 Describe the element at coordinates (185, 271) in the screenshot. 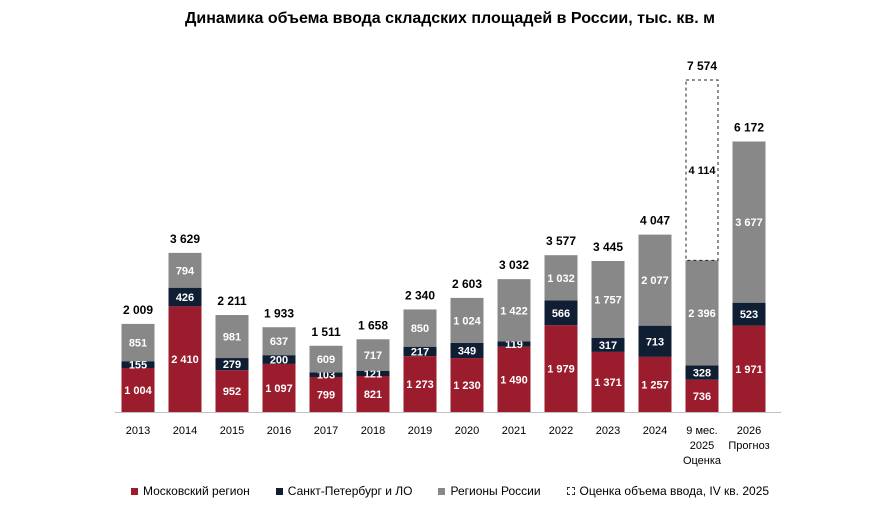

I see `data-label-regions: 794` at that location.